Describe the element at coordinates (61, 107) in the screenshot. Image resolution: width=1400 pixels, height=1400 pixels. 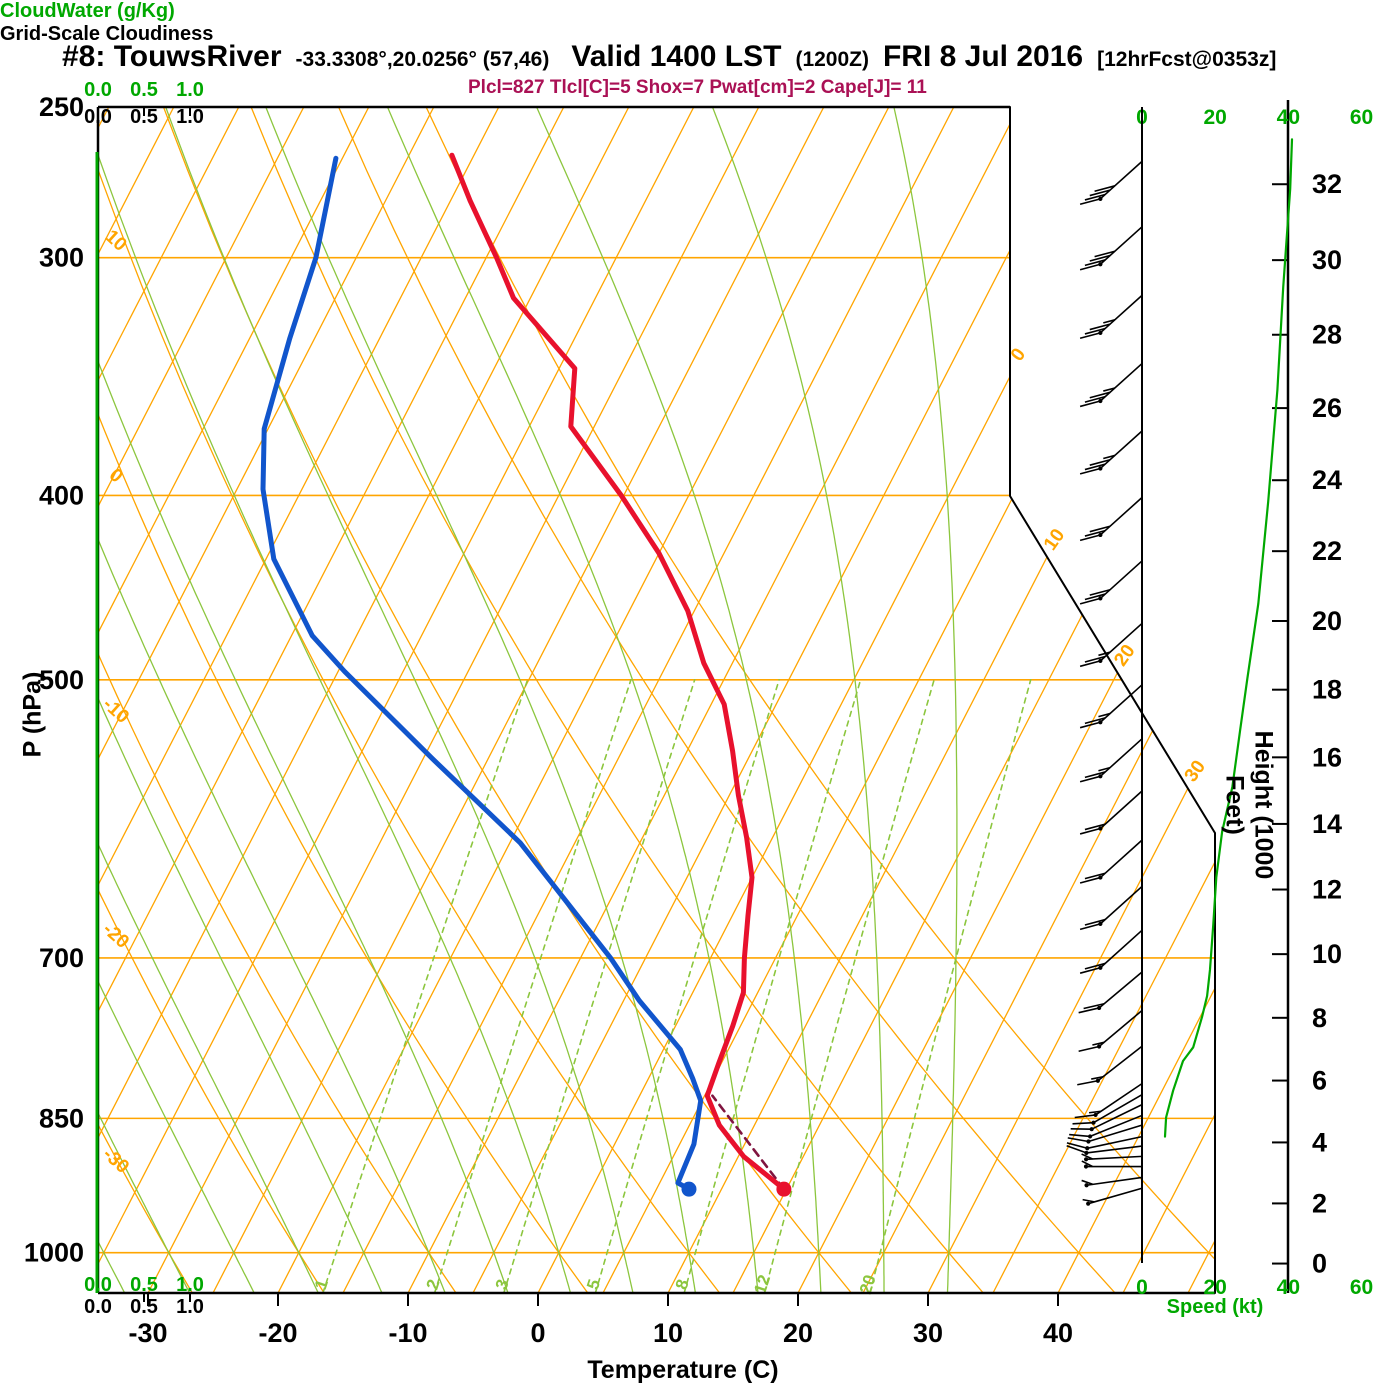
I see `svg-text: 250` at that location.